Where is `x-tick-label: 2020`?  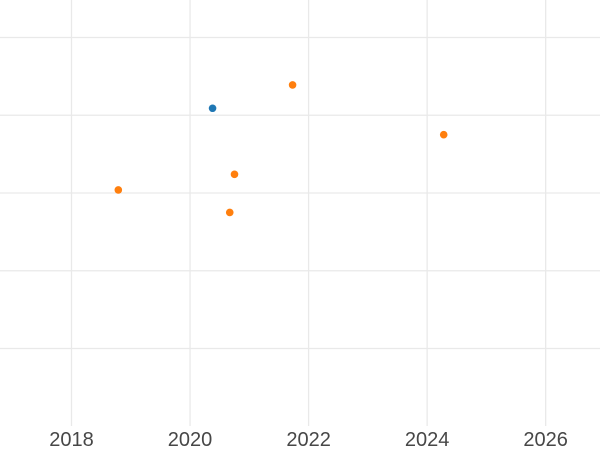 x-tick-label: 2020 is located at coordinates (190, 439).